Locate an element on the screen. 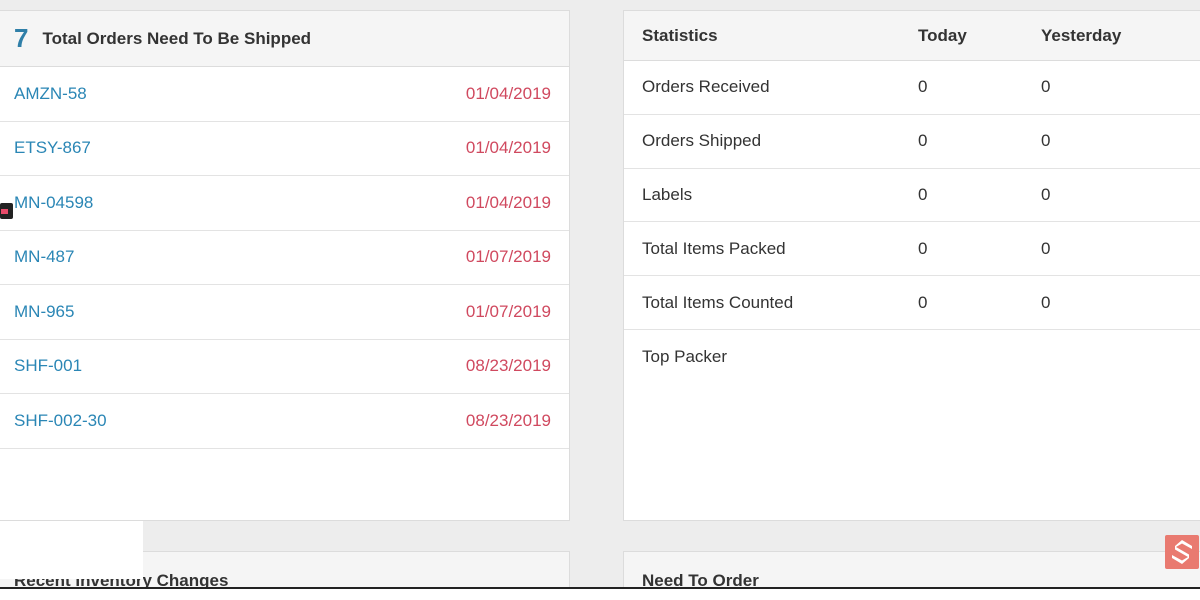 This screenshot has width=1200, height=600. bottom-strip is located at coordinates (600, 594).